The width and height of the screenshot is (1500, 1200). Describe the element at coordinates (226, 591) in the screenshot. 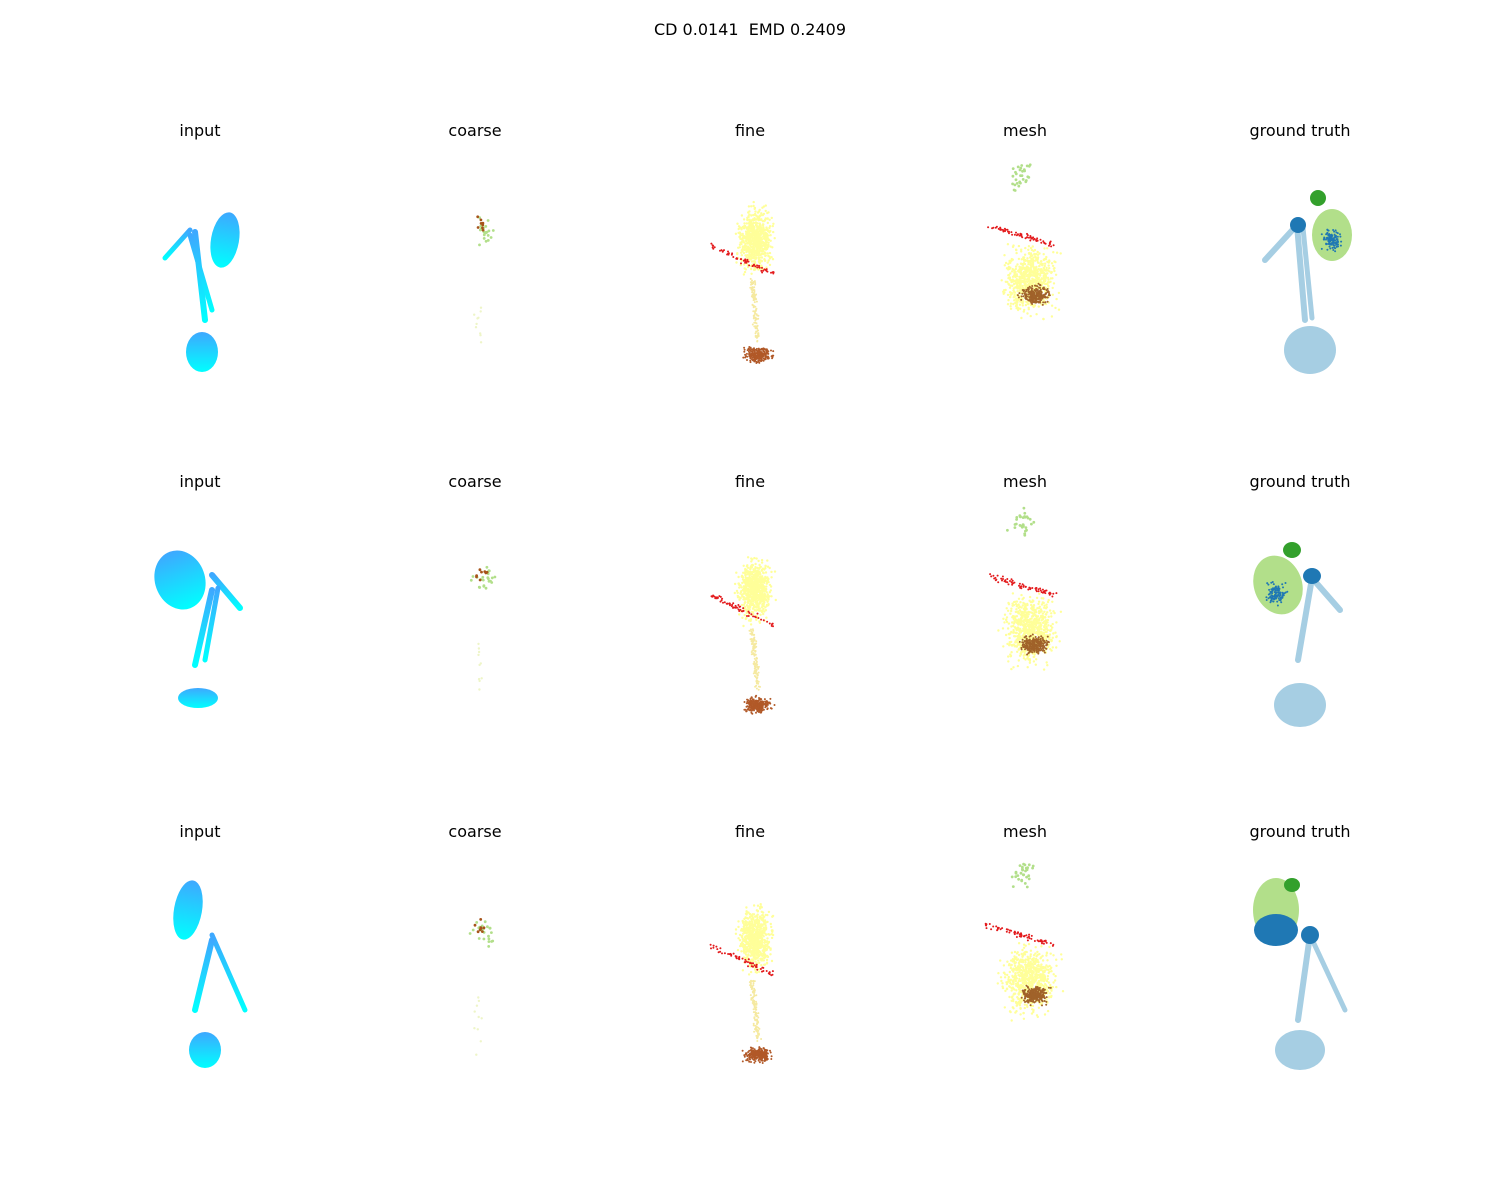

I see `lamp-arm` at that location.